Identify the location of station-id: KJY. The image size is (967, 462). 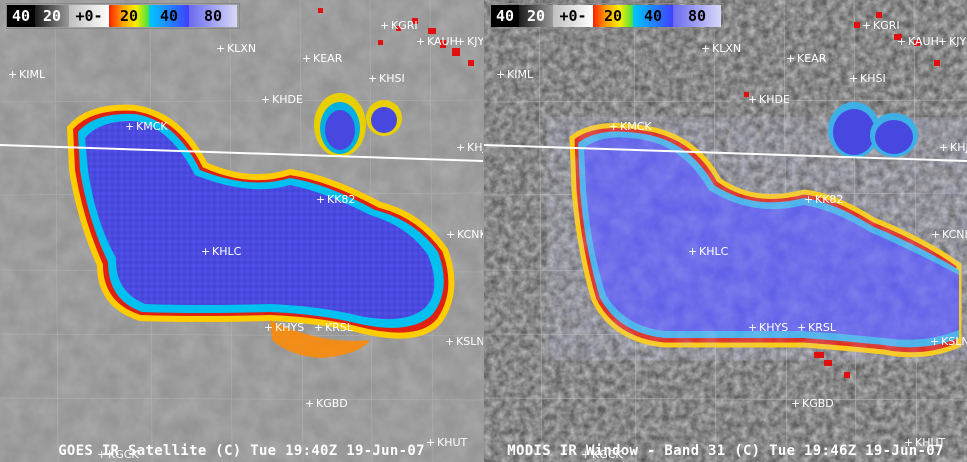
(475, 41).